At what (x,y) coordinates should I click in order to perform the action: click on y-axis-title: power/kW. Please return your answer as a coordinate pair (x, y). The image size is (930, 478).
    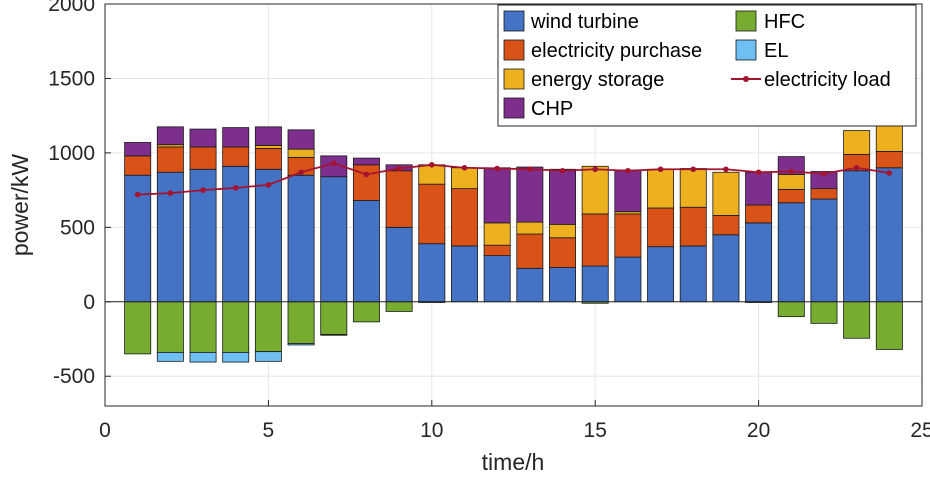
    Looking at the image, I should click on (20, 205).